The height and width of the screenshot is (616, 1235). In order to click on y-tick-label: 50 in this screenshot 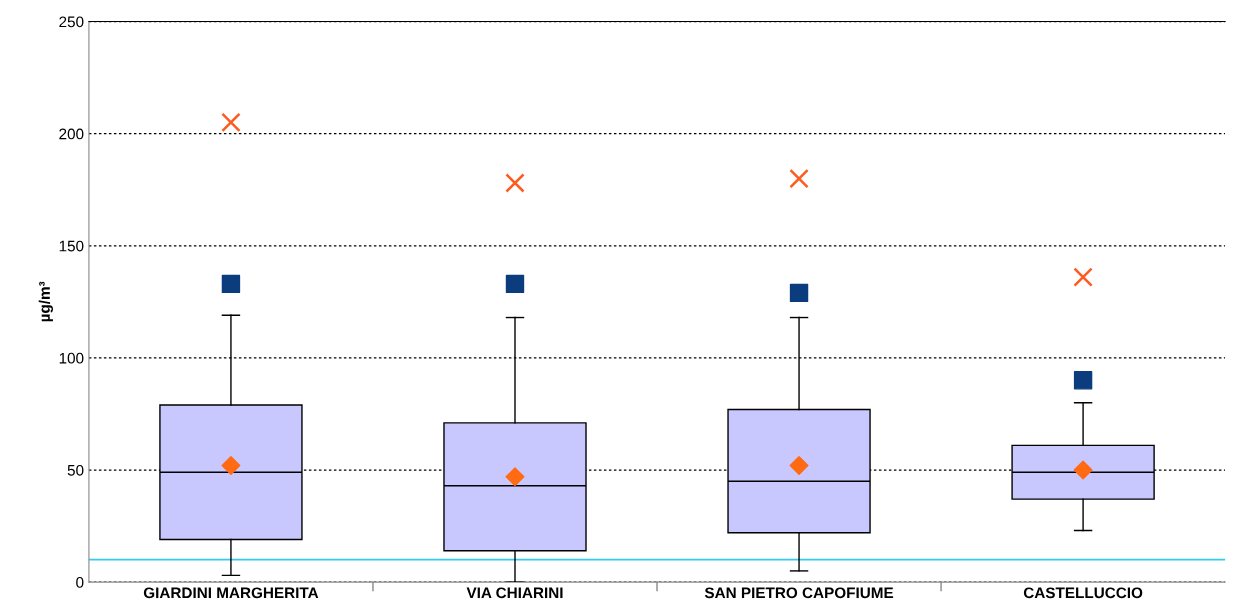, I will do `click(75, 470)`.